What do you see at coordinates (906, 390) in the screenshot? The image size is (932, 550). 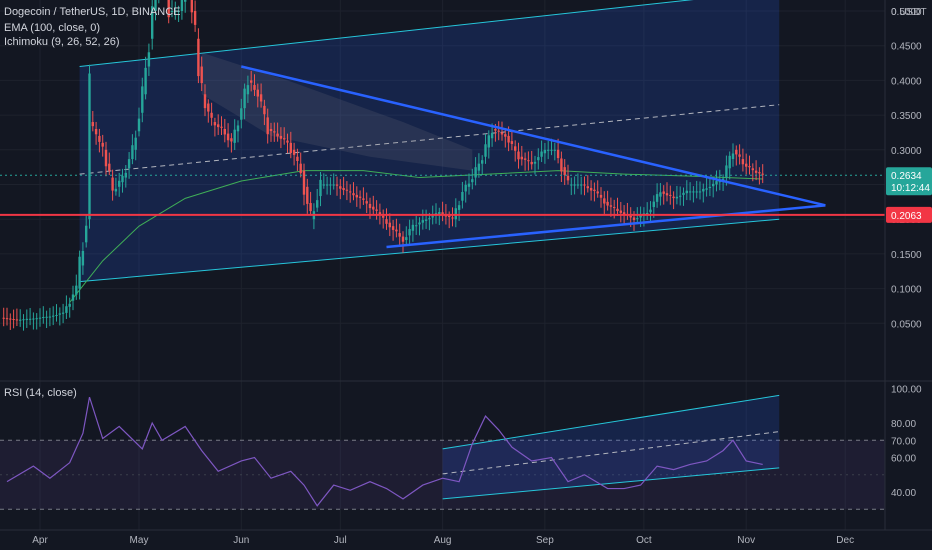 I see `rsi-tick-label: 100.00` at bounding box center [906, 390].